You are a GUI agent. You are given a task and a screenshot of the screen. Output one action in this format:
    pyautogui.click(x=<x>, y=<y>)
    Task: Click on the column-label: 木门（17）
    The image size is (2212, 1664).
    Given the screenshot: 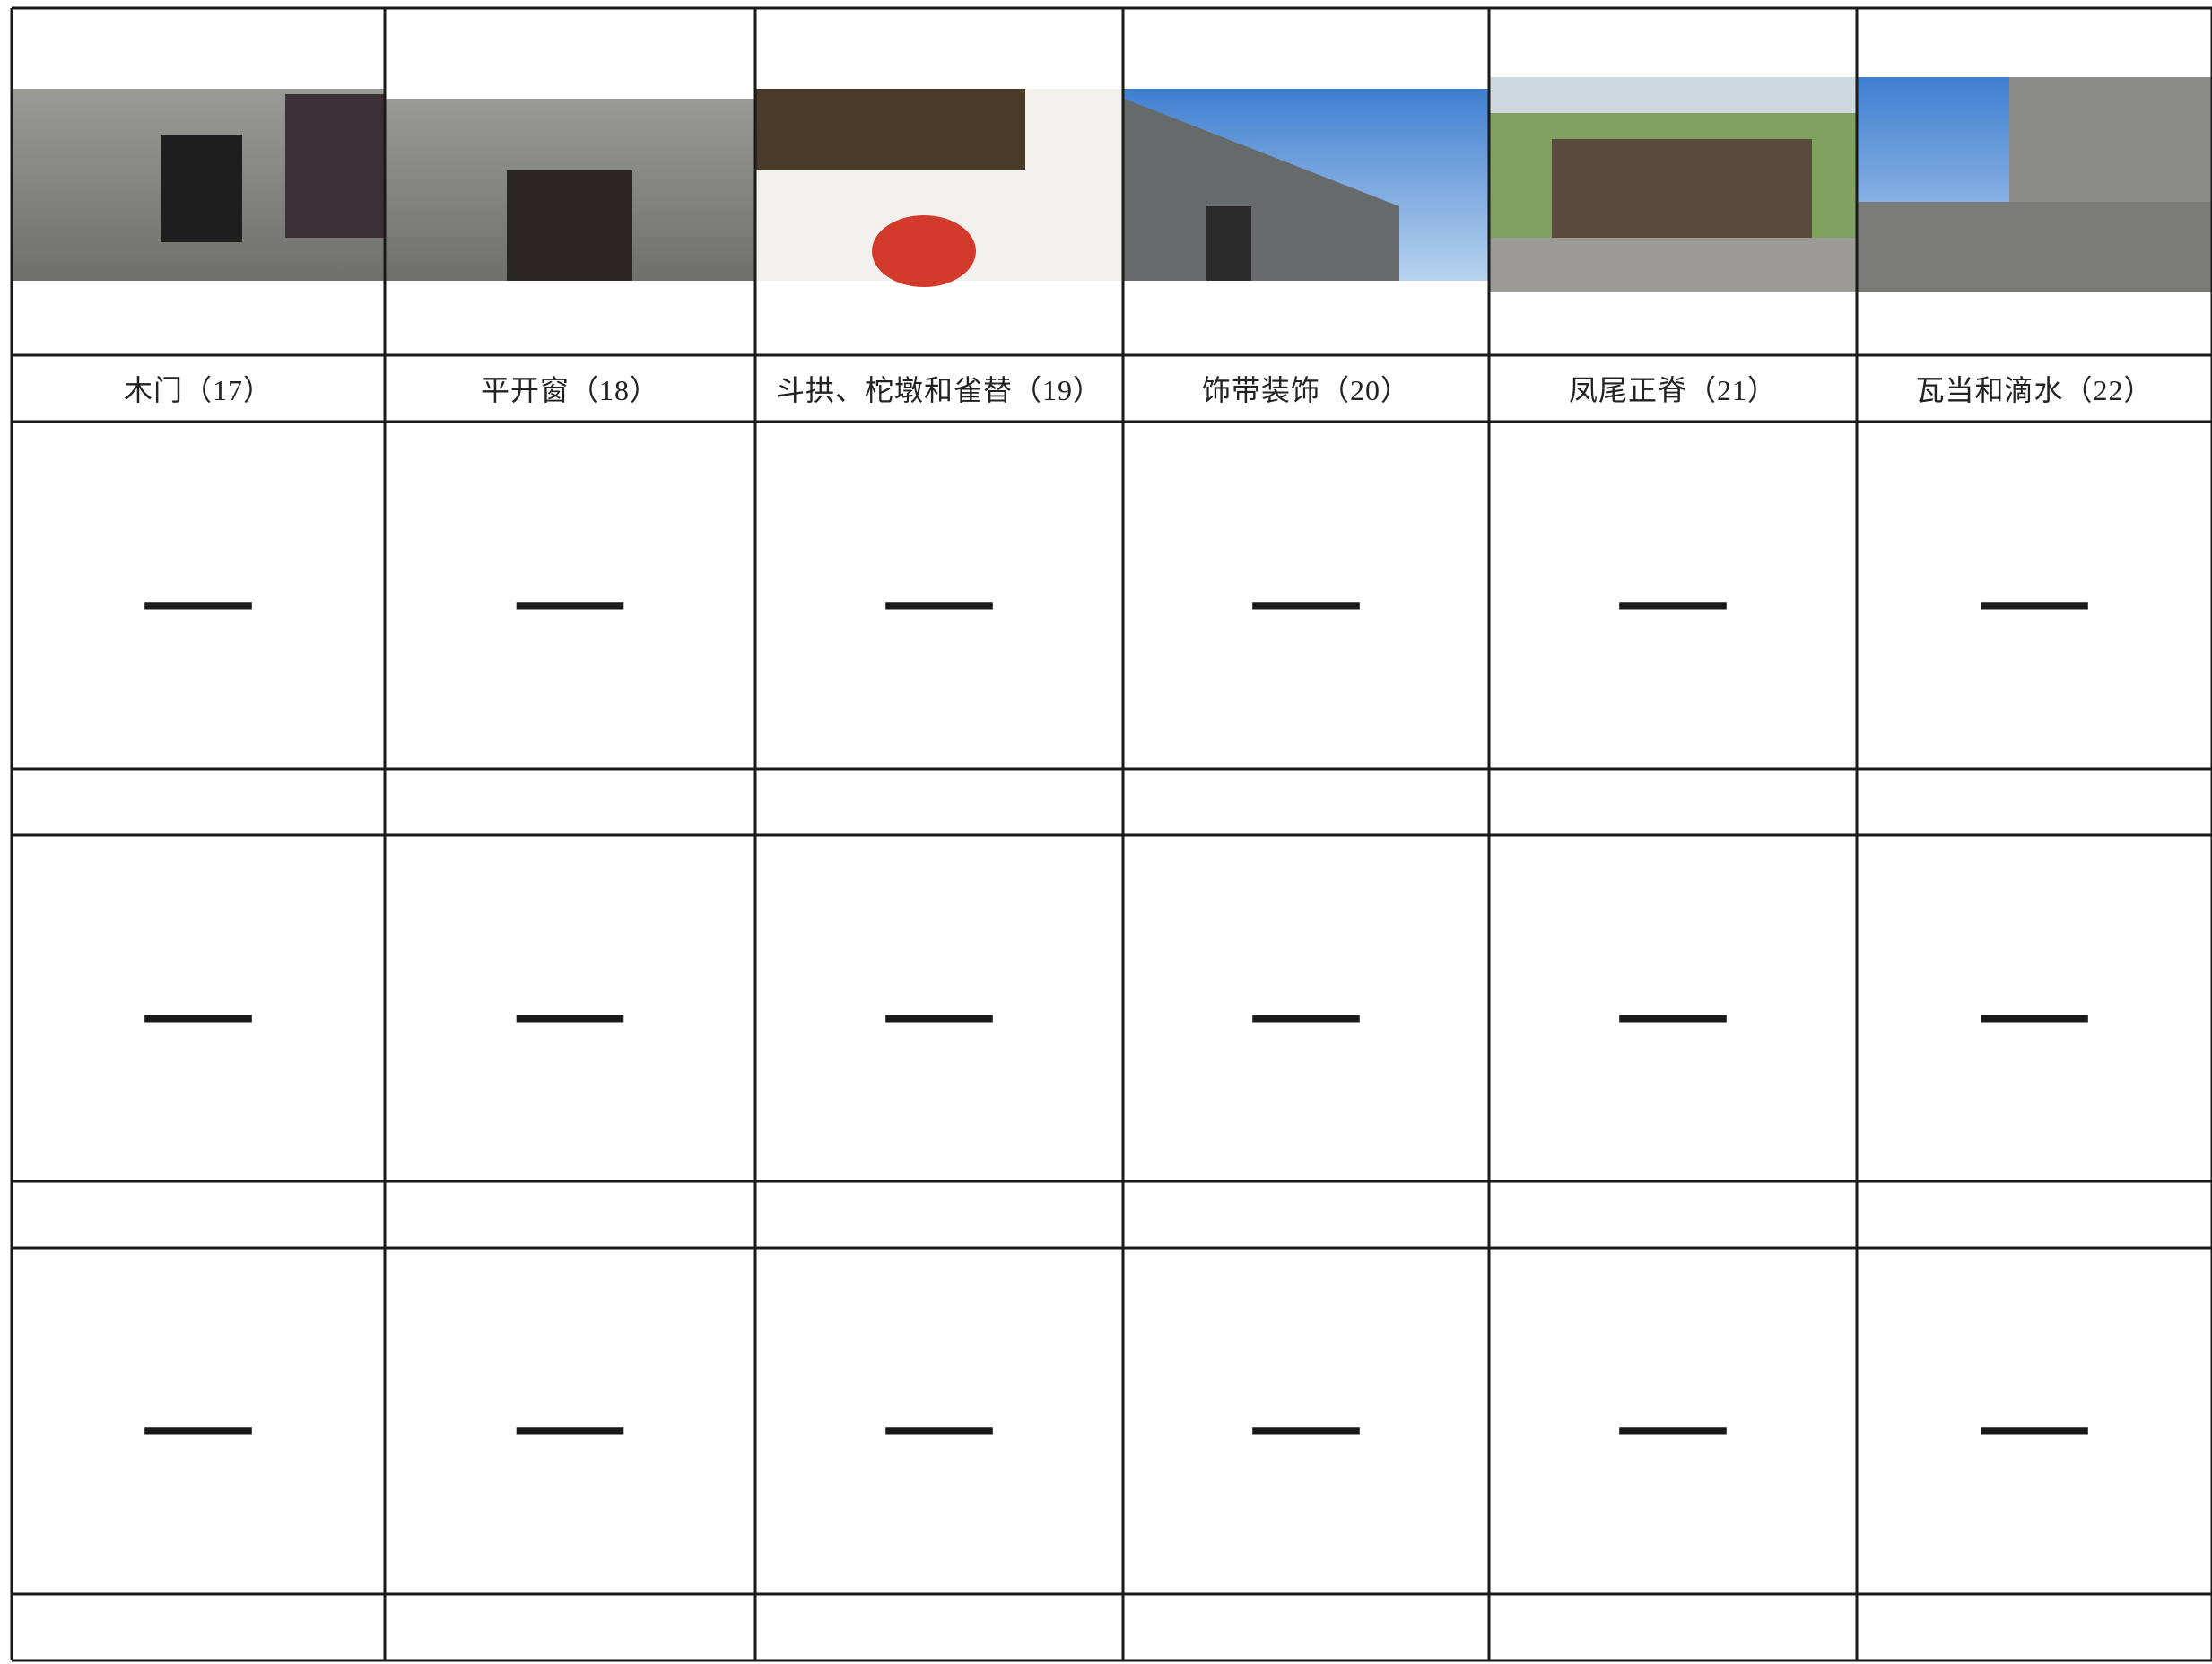 What is the action you would take?
    pyautogui.click(x=198, y=390)
    